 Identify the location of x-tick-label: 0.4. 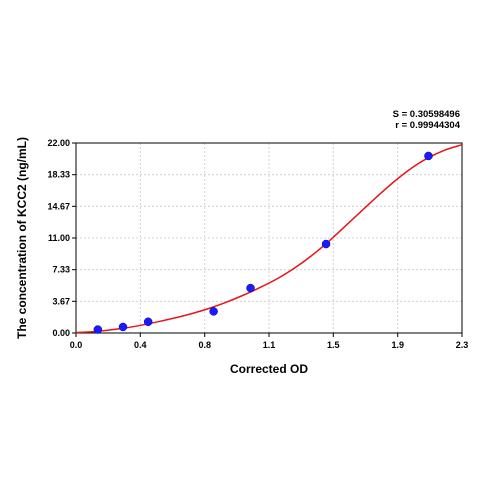
(140, 345).